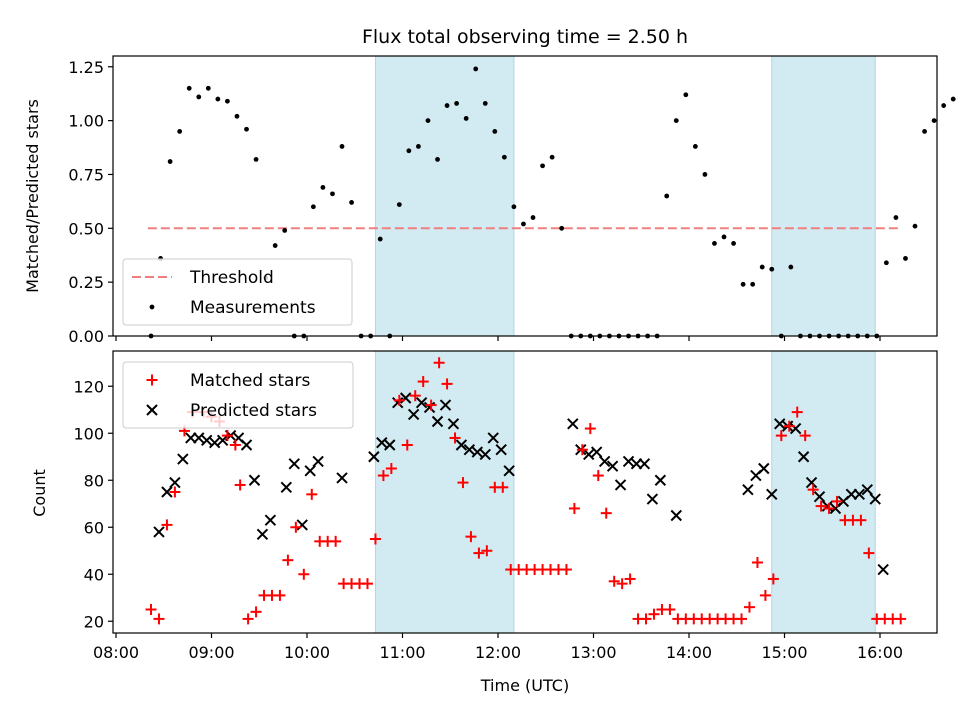  Describe the element at coordinates (444, 492) in the screenshot. I see `bottom-shaded-interval` at that location.